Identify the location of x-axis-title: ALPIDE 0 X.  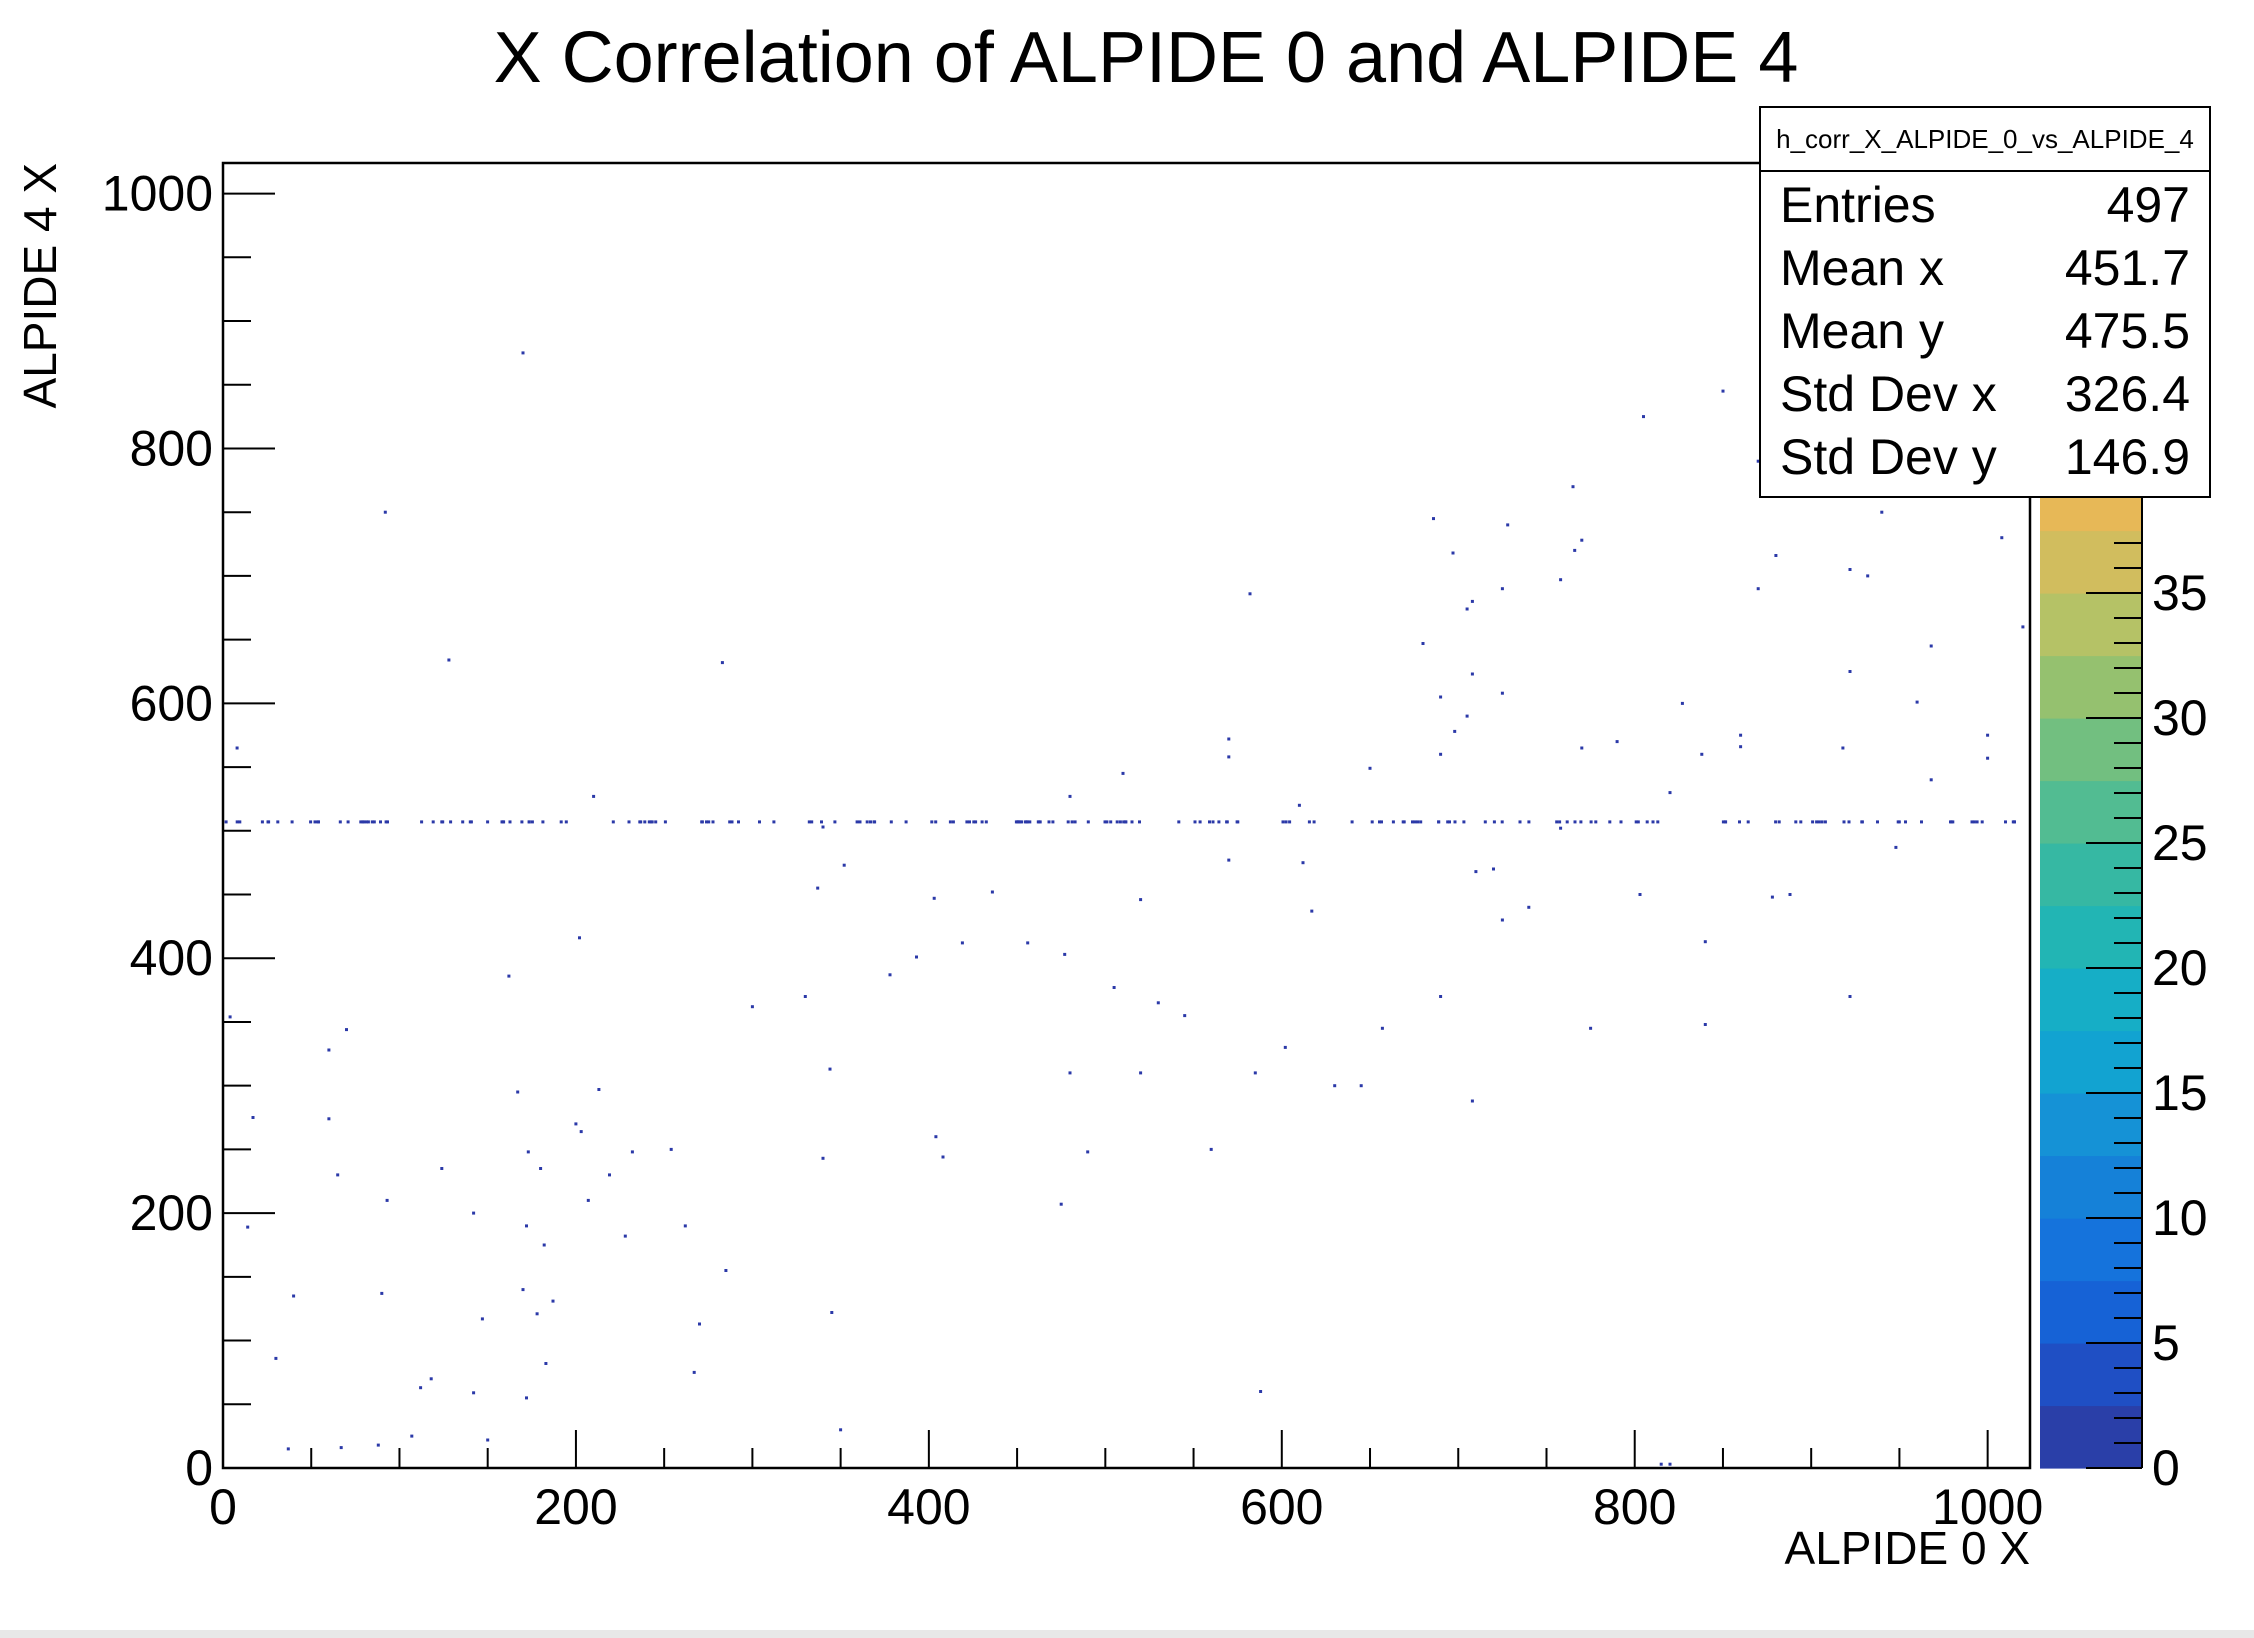
(1907, 1548).